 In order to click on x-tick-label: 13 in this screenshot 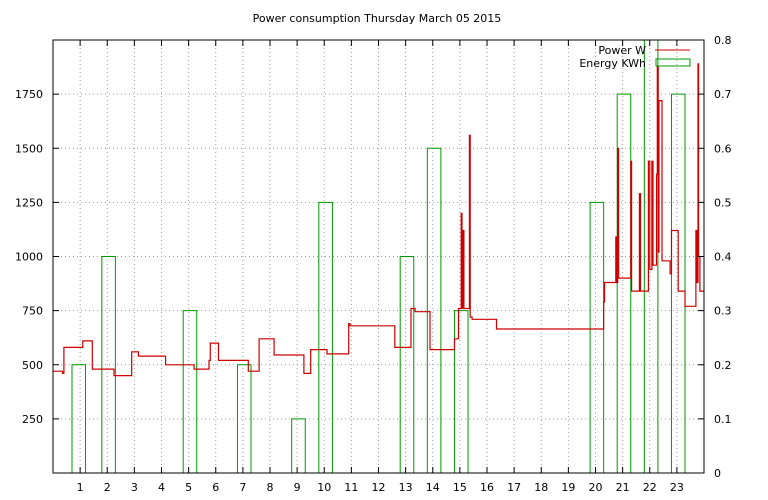, I will do `click(406, 487)`.